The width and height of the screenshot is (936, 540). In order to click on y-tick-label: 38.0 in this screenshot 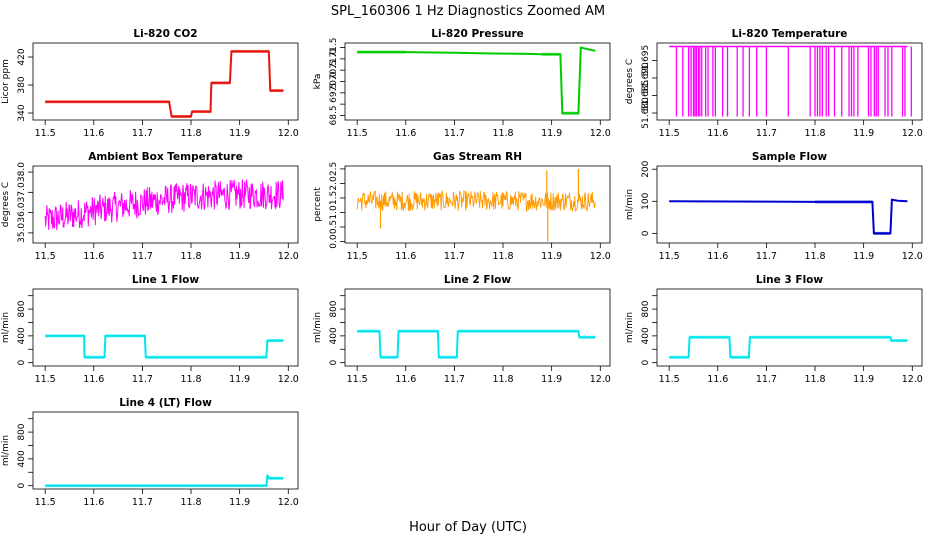, I will do `click(22, 172)`.